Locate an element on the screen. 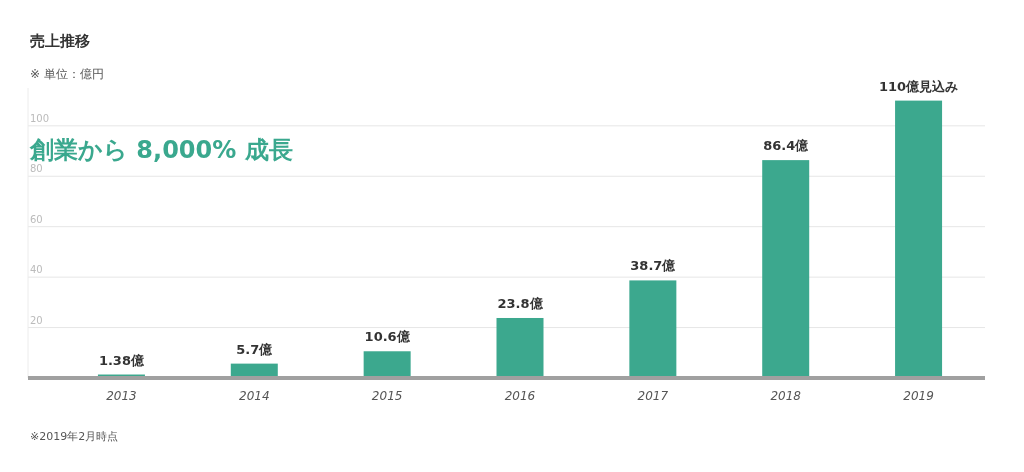 The height and width of the screenshot is (472, 1024). data-label: 38.7億 is located at coordinates (653, 266).